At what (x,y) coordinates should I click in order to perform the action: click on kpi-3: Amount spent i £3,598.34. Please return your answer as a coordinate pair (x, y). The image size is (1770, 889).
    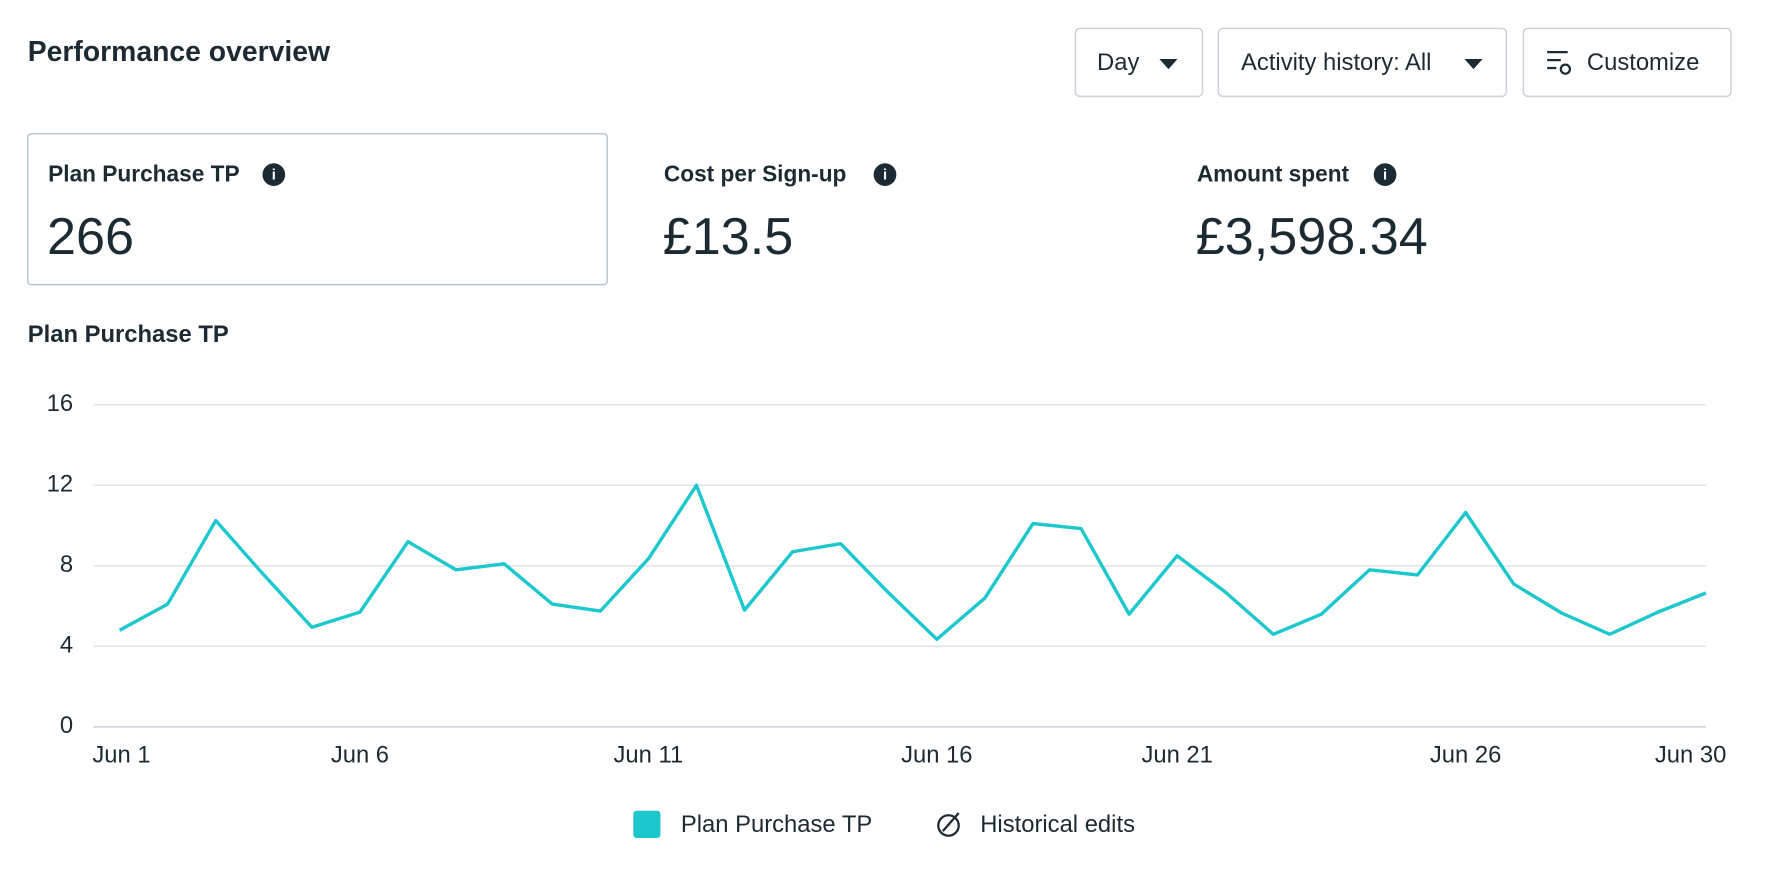
    Looking at the image, I should click on (1312, 213).